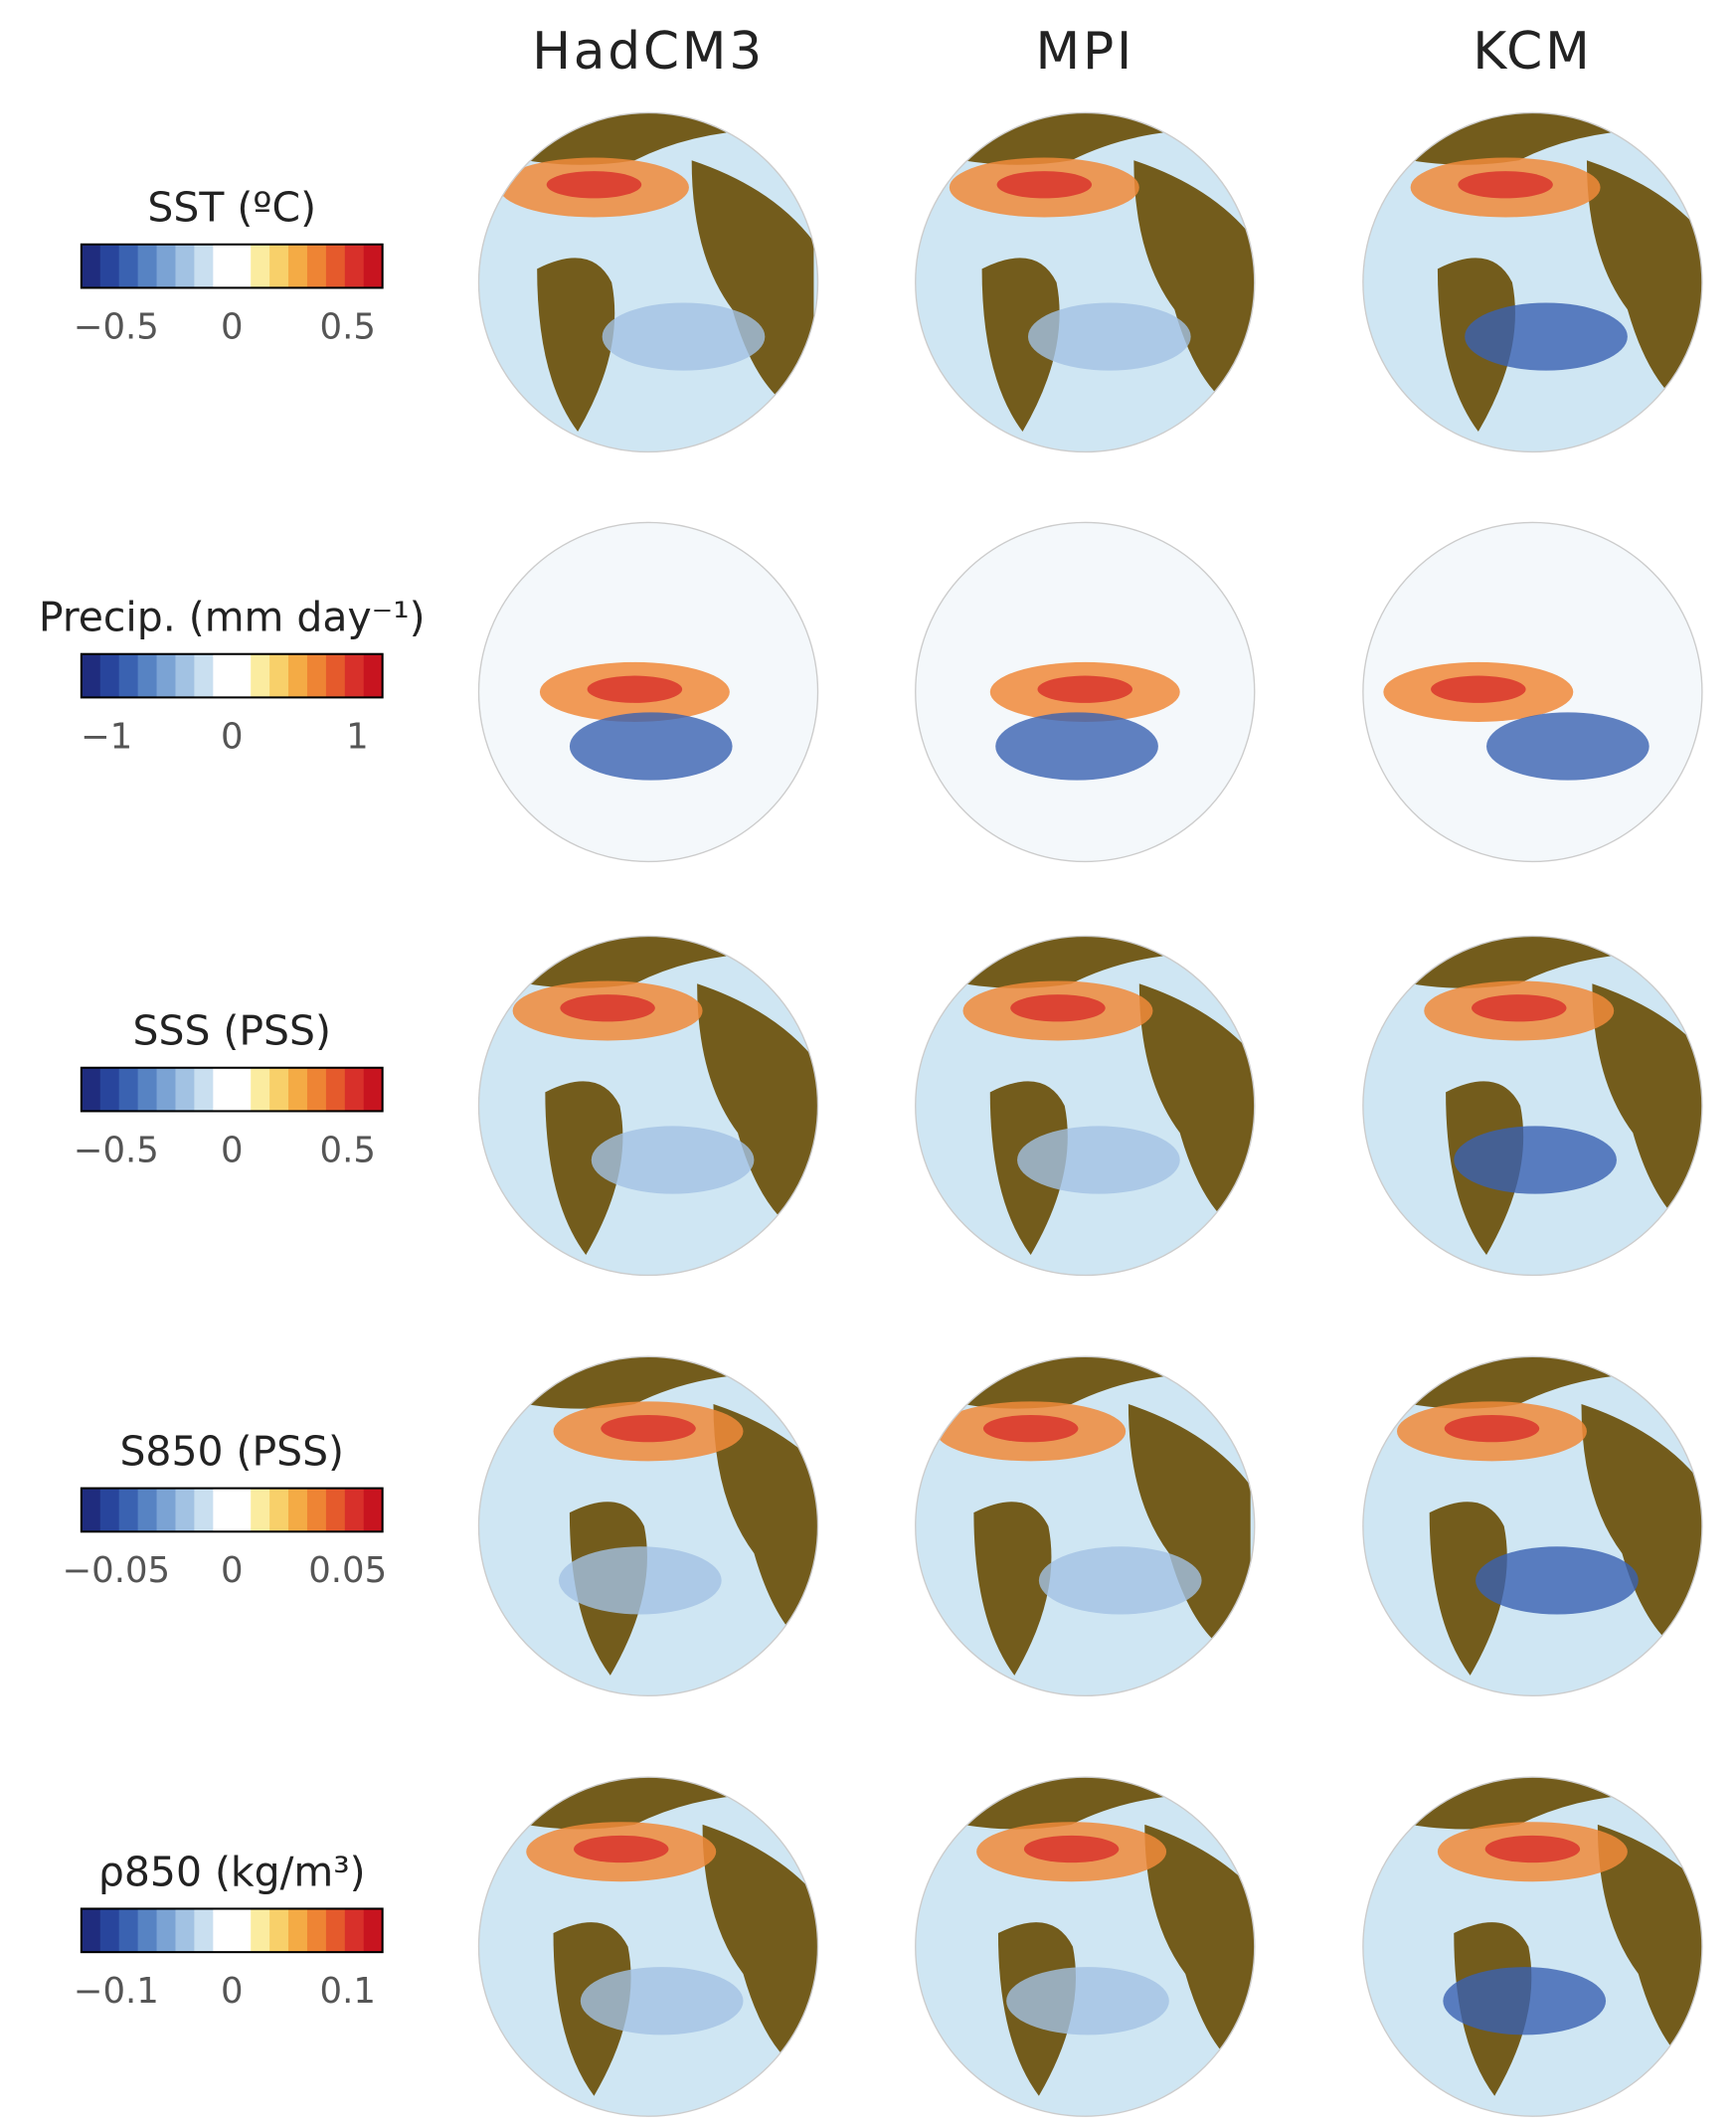 The image size is (1736, 2126). Describe the element at coordinates (1533, 52) in the screenshot. I see `column-title: KCM` at that location.